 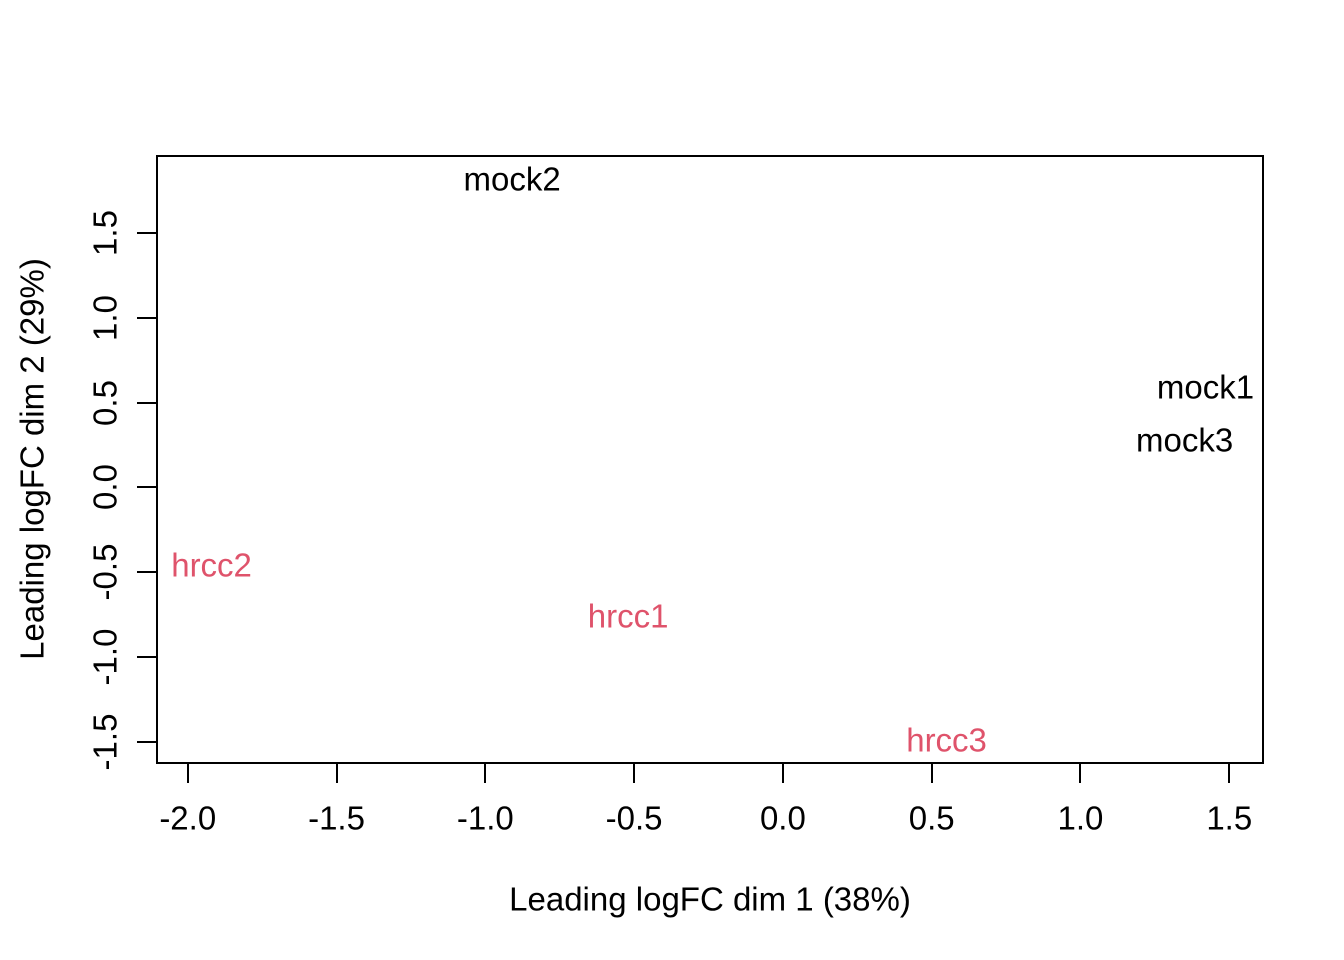 I want to click on sample-label-mock1: mock1, so click(x=1205, y=387).